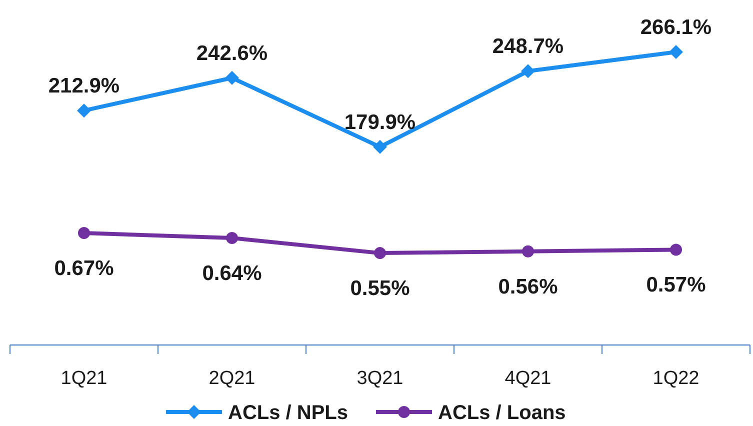 The image size is (753, 426). Describe the element at coordinates (380, 122) in the screenshot. I see `data-label: 179.9%` at that location.